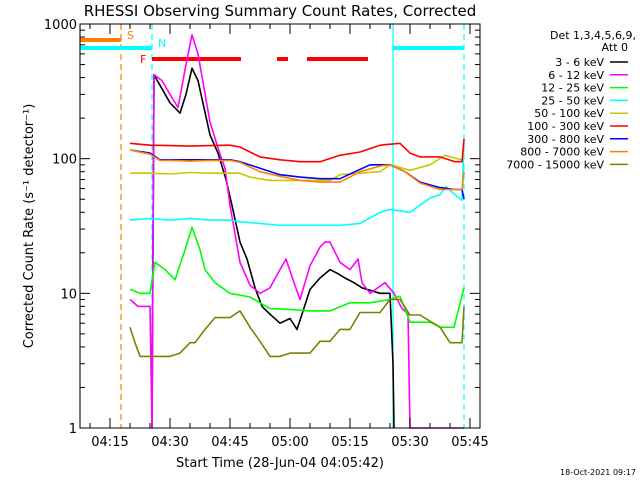 The height and width of the screenshot is (480, 640). I want to click on flag-label-N: N, so click(162, 43).